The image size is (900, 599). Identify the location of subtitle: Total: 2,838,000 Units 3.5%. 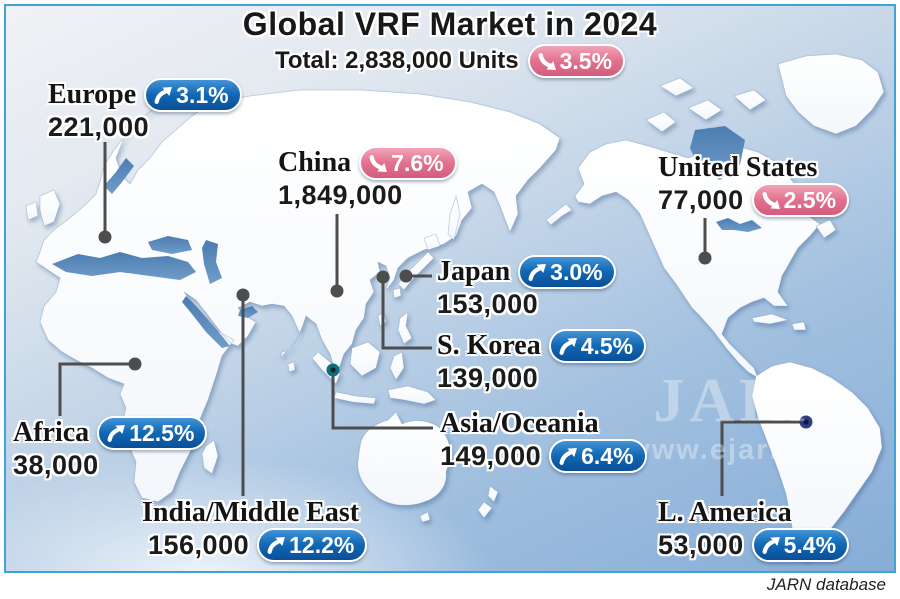
(450, 61).